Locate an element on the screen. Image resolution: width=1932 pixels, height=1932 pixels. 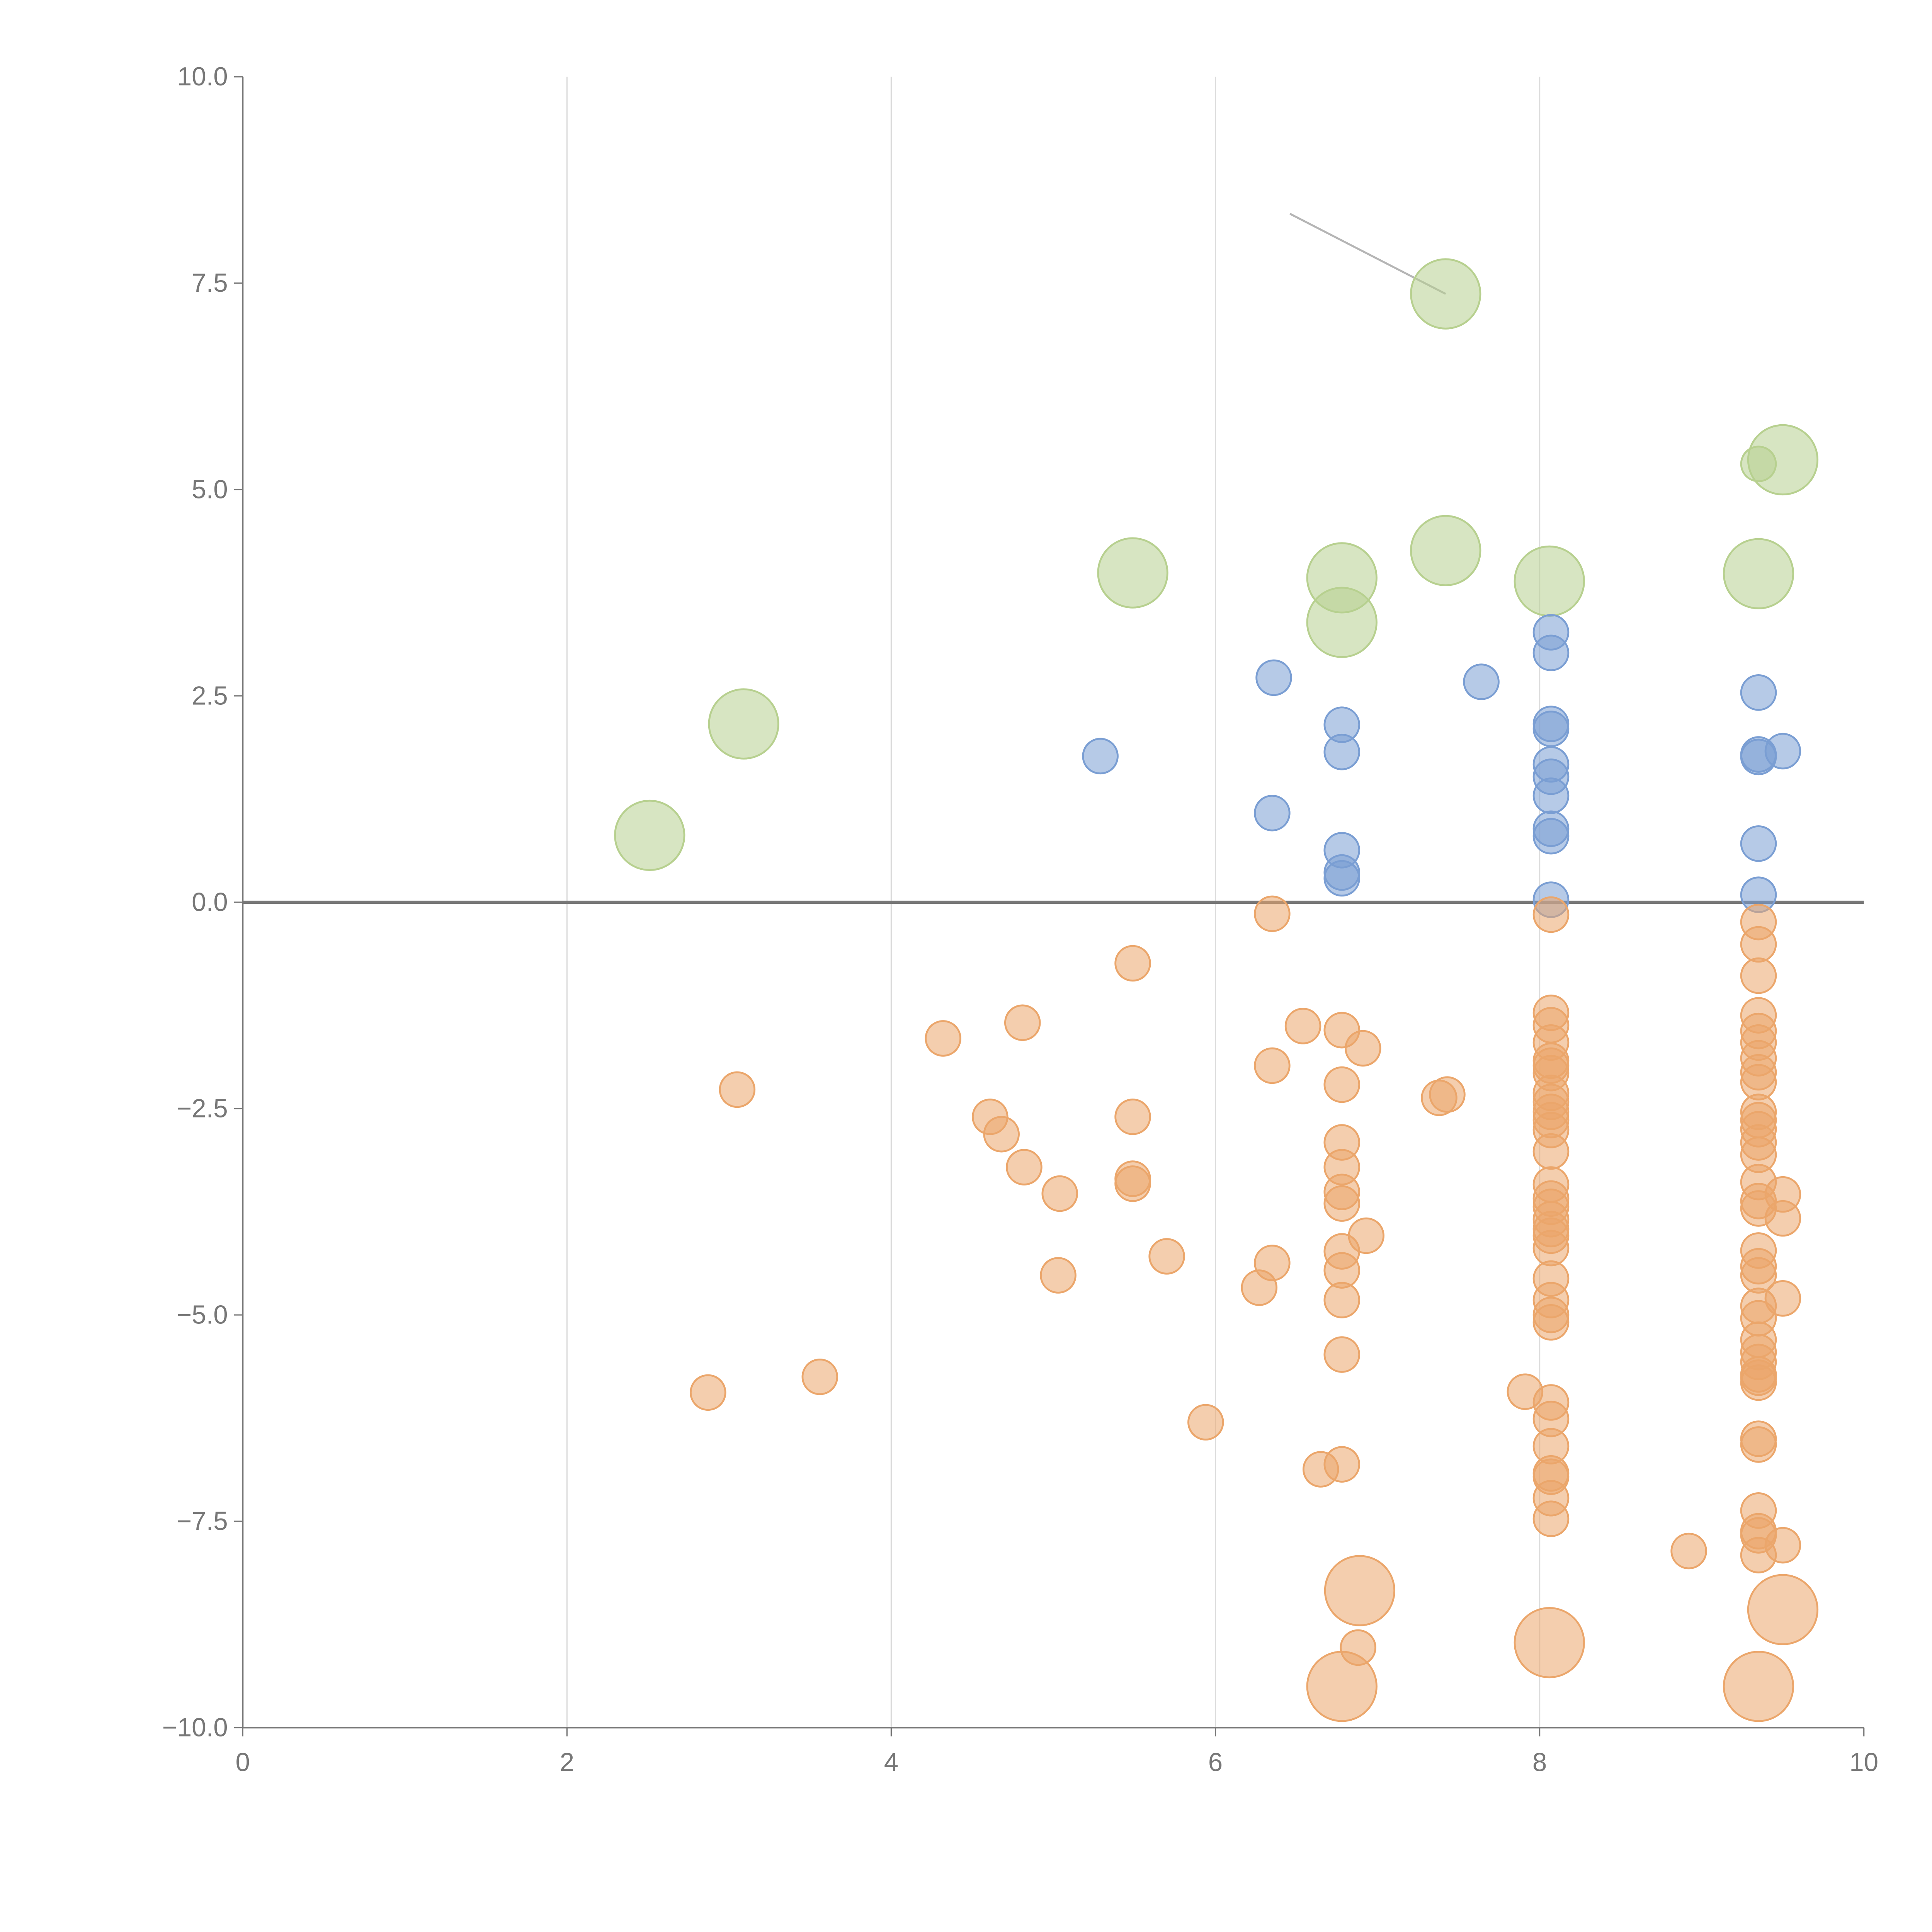
x-tick: 6 is located at coordinates (1215, 1753).